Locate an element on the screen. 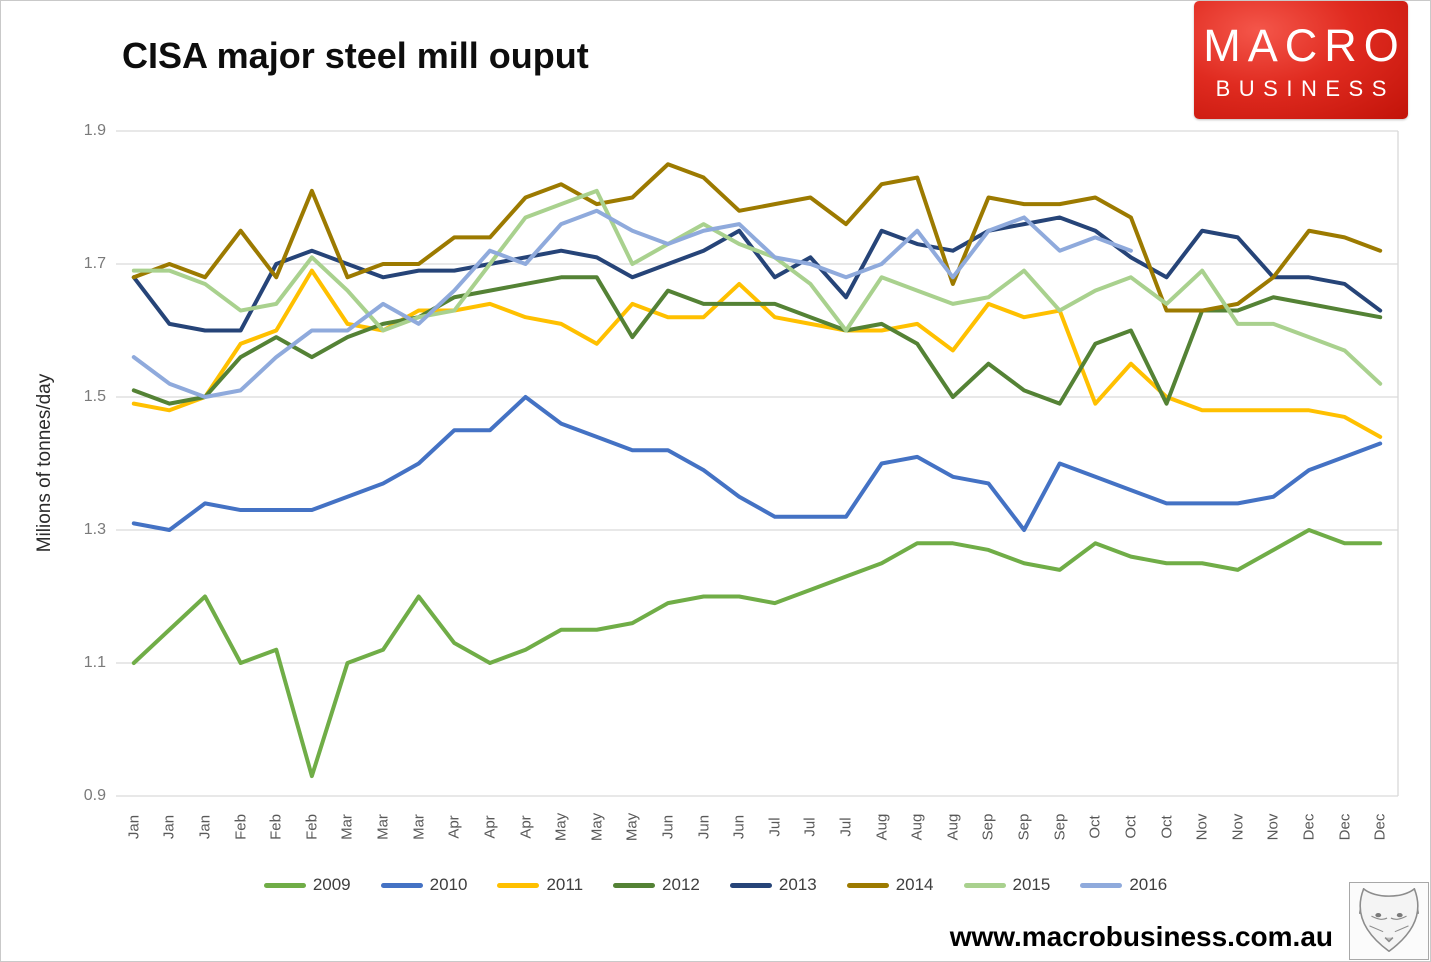 The image size is (1431, 962). fox-sketch-icon is located at coordinates (1389, 921).